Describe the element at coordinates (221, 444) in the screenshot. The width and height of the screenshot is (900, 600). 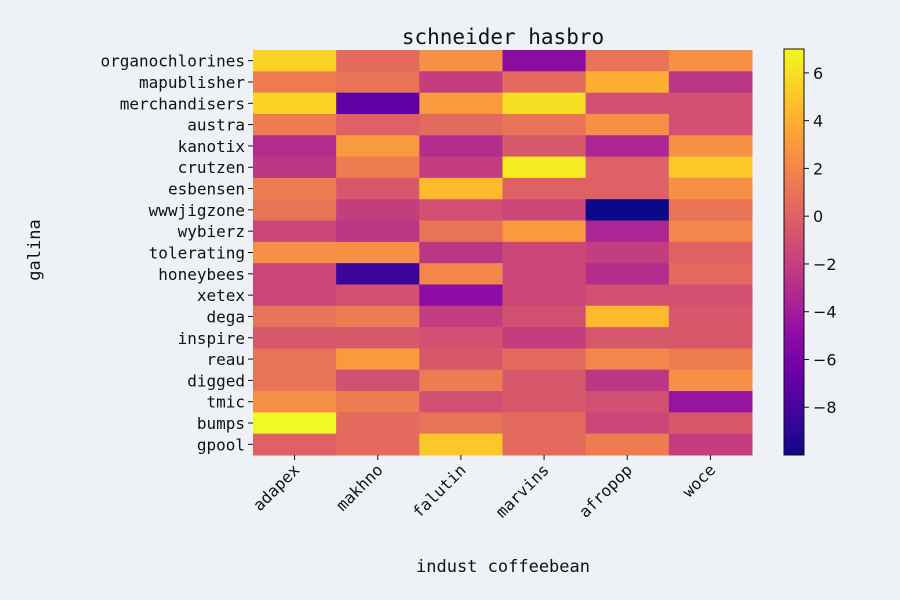
I see `row-label: gpool` at that location.